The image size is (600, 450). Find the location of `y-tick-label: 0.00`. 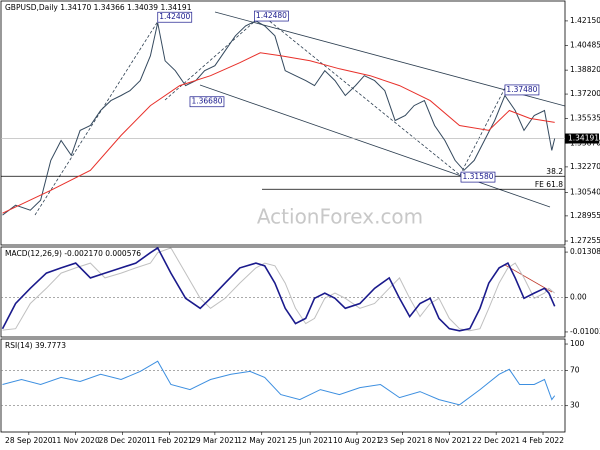

y-tick-label: 0.00 is located at coordinates (578, 296).